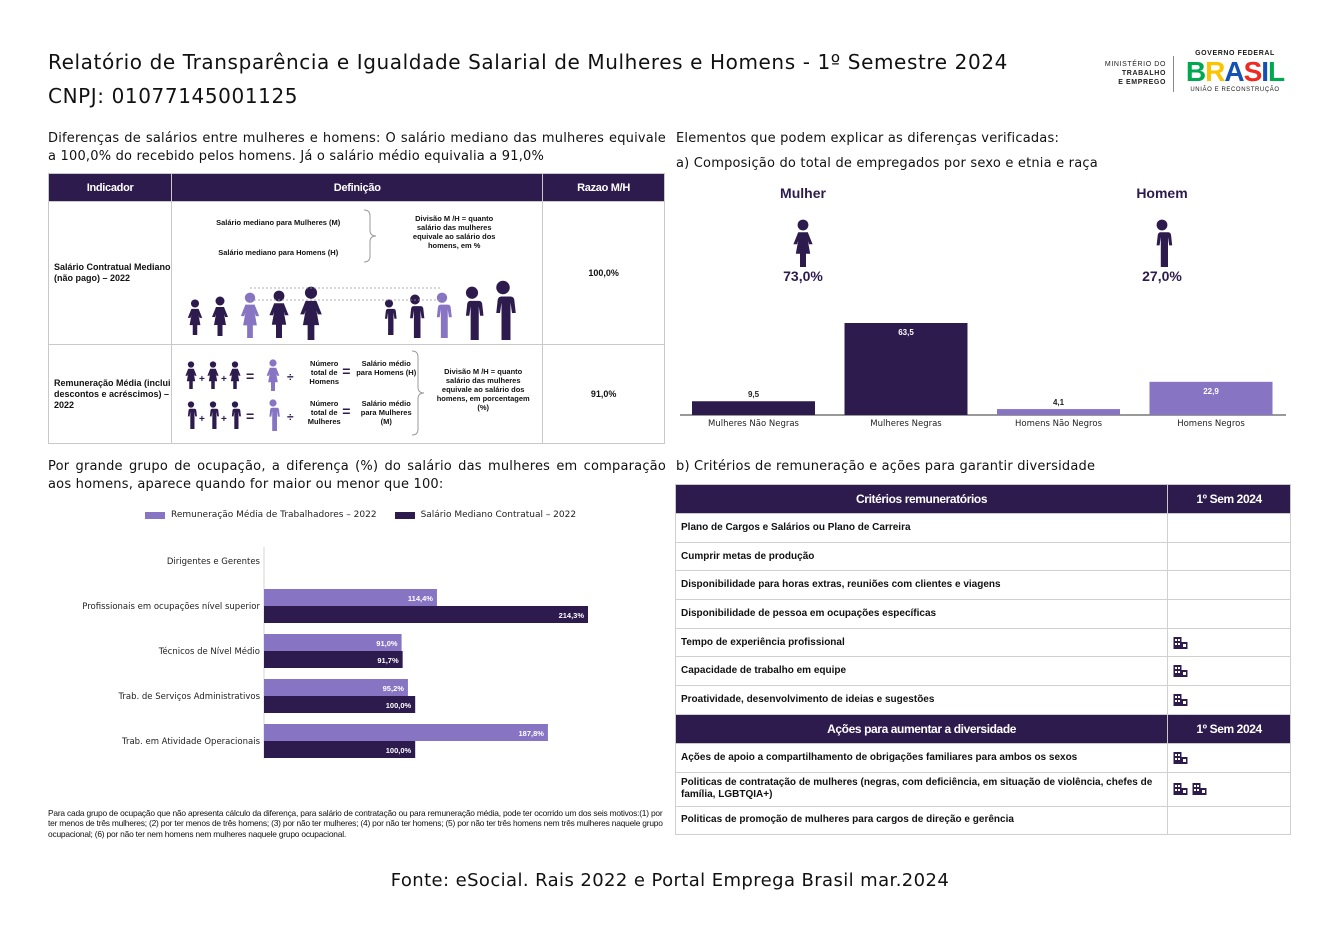  I want to click on avg-men-count-label: Número total de Mulheres, so click(324, 412).